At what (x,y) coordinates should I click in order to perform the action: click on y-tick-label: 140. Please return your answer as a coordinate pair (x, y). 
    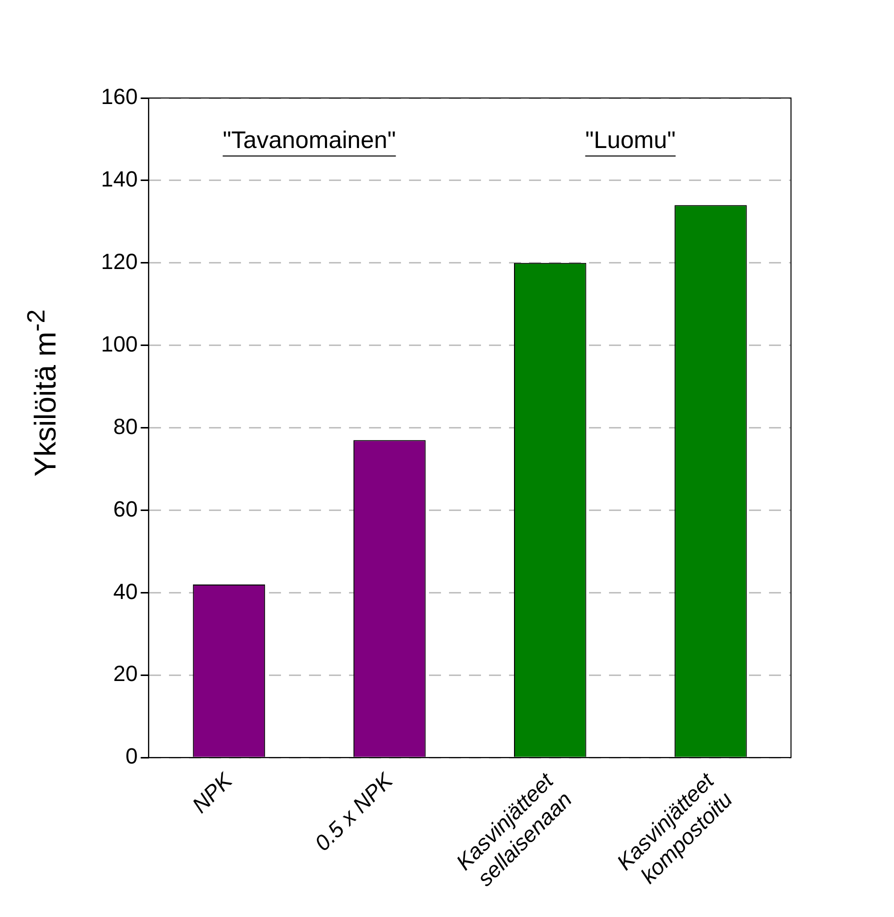
    Looking at the image, I should click on (119, 179).